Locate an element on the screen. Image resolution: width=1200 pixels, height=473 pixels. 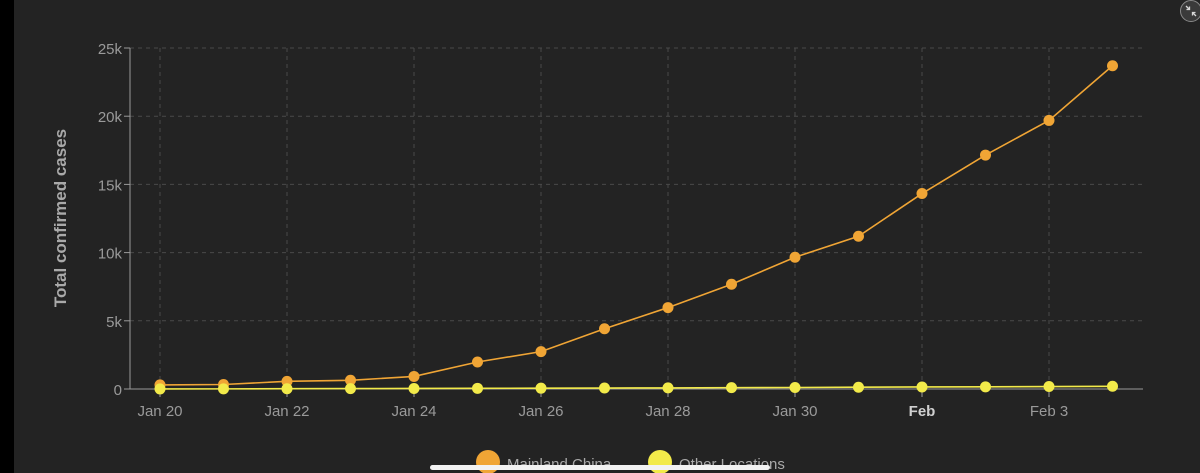
home-indicator is located at coordinates (600, 467).